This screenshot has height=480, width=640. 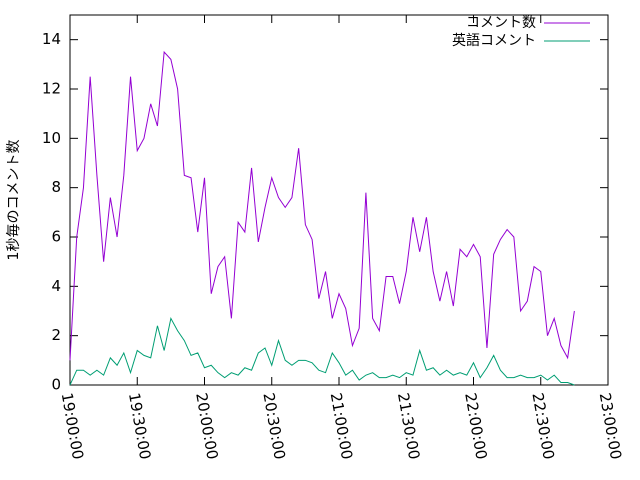 I want to click on x-tick-label: 20:30:00, so click(x=273, y=425).